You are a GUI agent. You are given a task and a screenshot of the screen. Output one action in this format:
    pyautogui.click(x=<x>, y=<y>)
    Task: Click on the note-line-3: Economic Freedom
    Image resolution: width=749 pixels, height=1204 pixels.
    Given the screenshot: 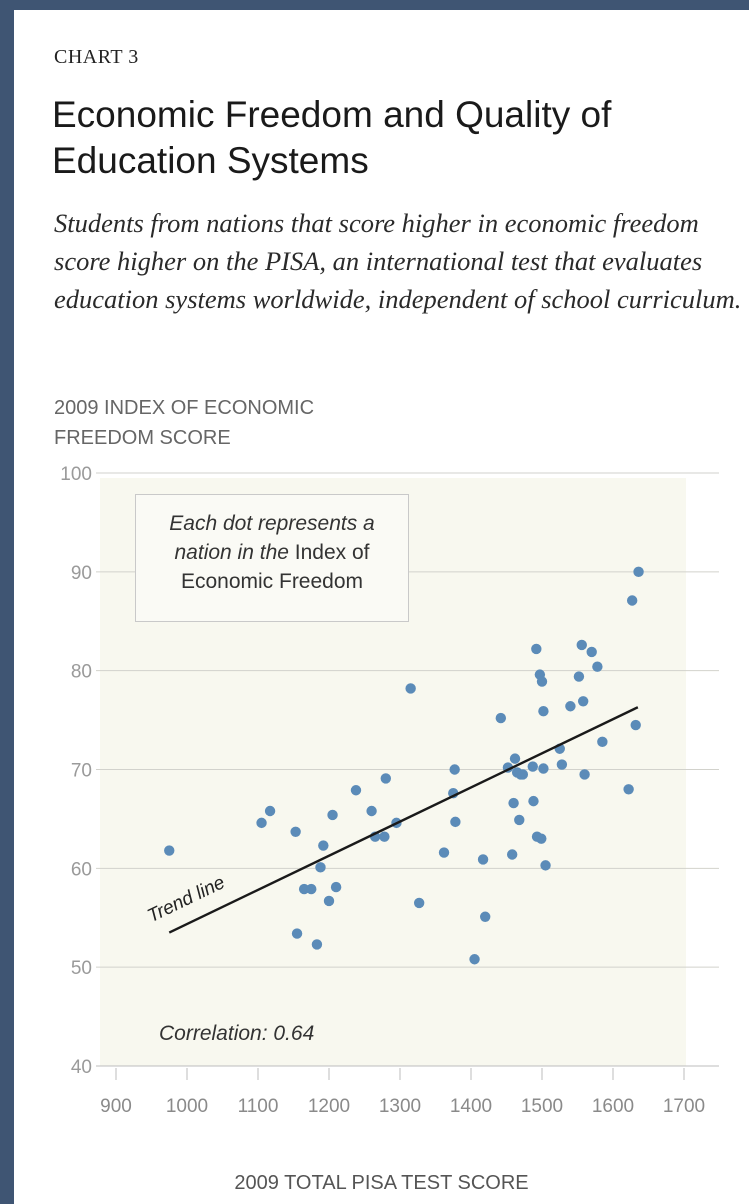 What is the action you would take?
    pyautogui.click(x=272, y=581)
    